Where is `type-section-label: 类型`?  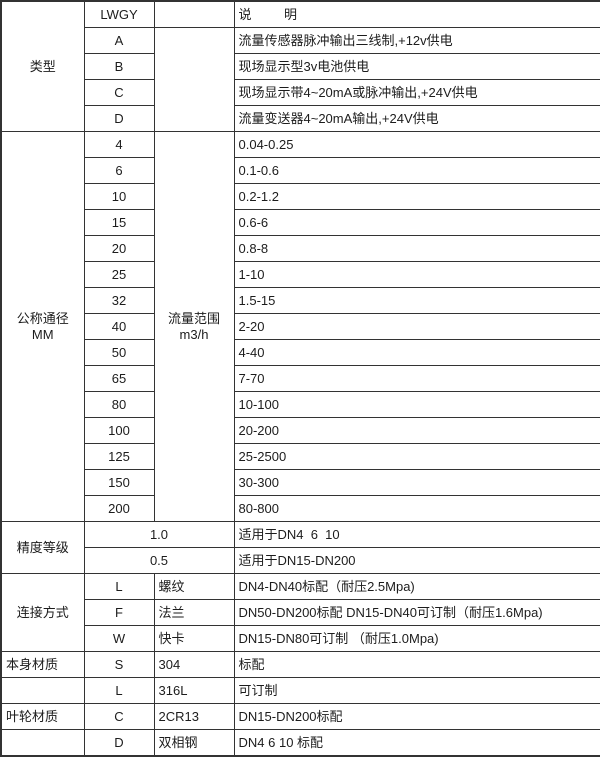 type-section-label: 类型 is located at coordinates (42, 66).